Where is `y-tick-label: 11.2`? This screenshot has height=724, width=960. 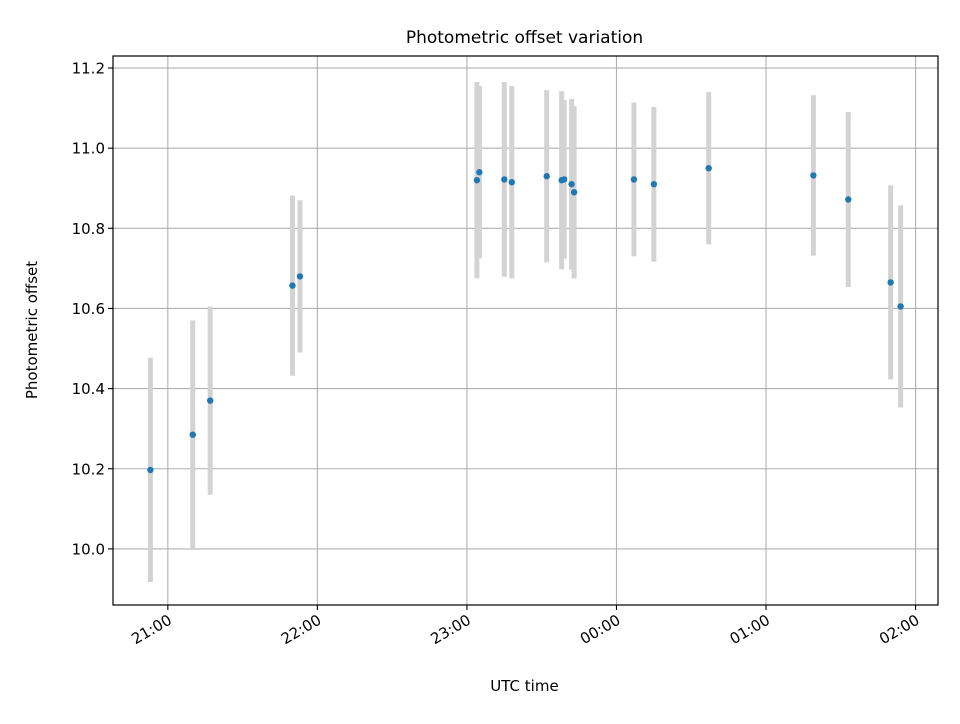
y-tick-label: 11.2 is located at coordinates (88, 69).